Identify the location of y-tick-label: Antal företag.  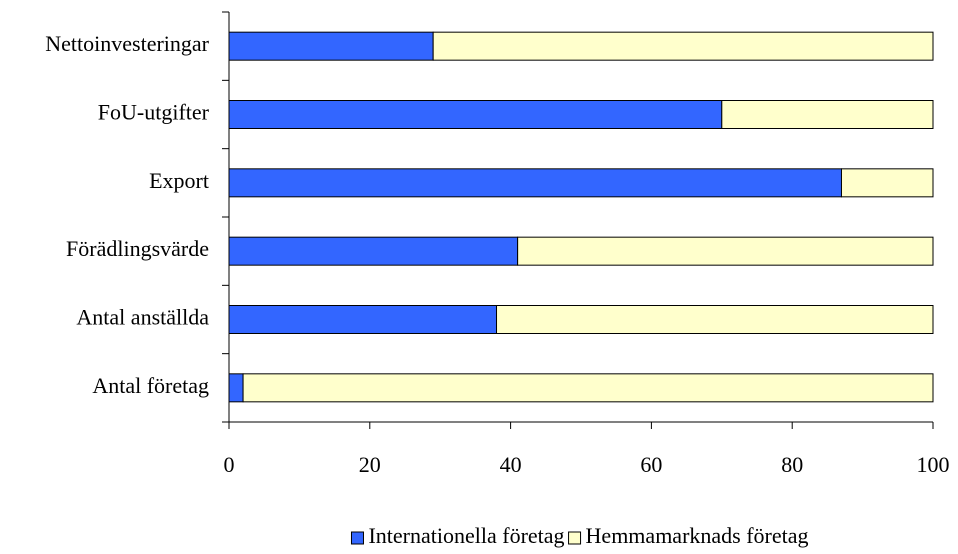
(150, 385).